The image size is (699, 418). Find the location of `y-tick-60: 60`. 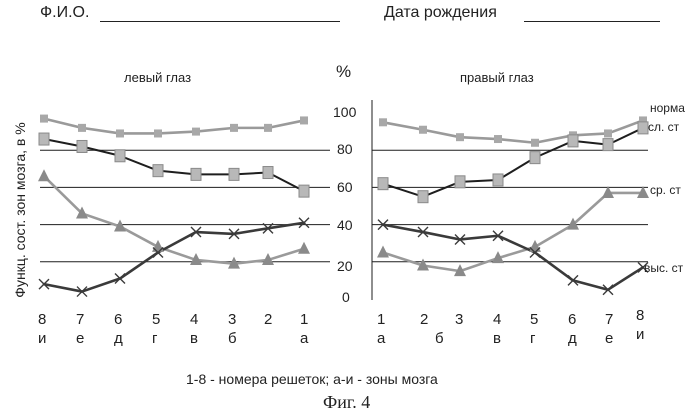

y-tick-60: 60 is located at coordinates (345, 187).